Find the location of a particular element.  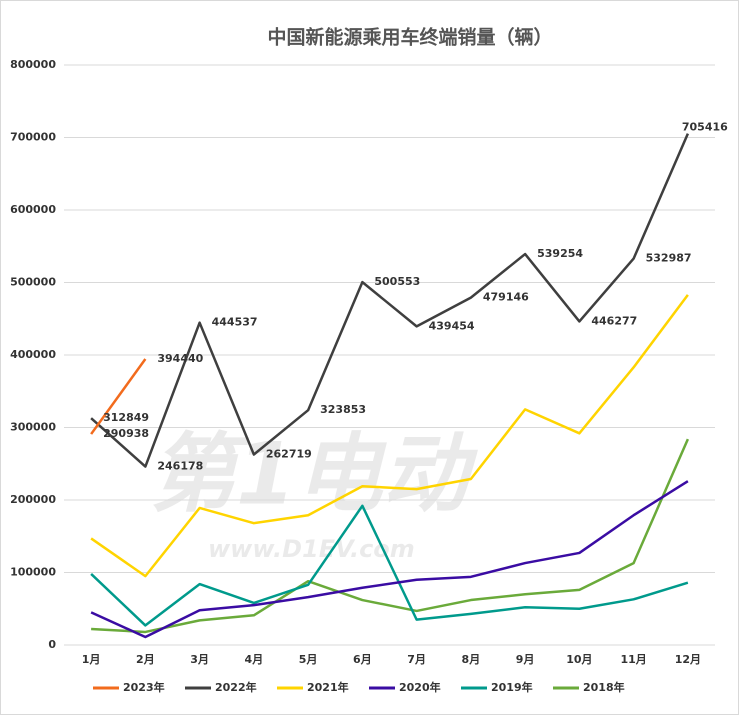

x-tick-label: 6月 is located at coordinates (362, 659).